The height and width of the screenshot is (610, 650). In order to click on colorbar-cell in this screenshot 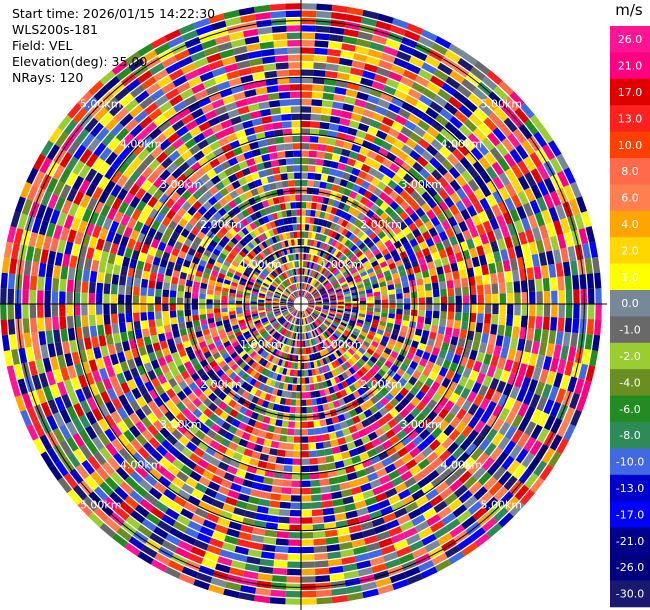, I will do `click(630, 145)`.